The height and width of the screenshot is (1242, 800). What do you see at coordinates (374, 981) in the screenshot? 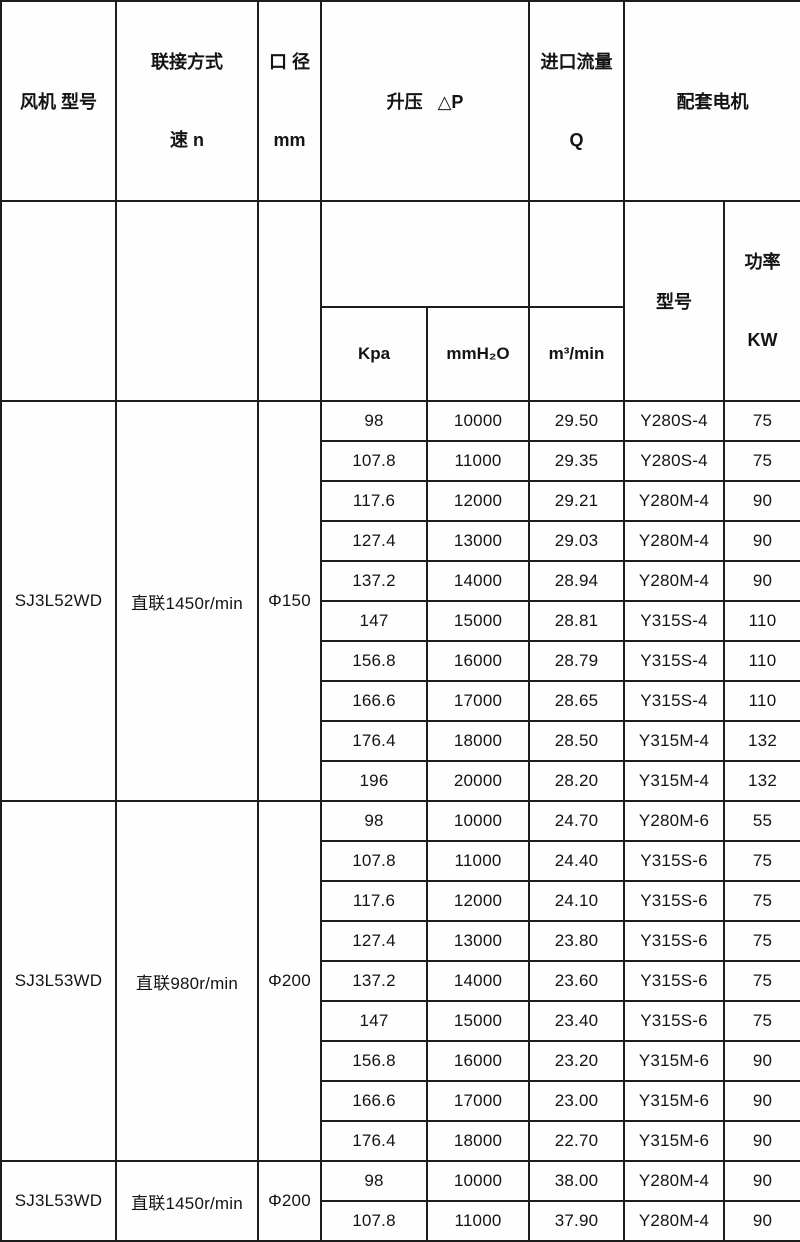
I see `cell-kpa: 137.2` at bounding box center [374, 981].